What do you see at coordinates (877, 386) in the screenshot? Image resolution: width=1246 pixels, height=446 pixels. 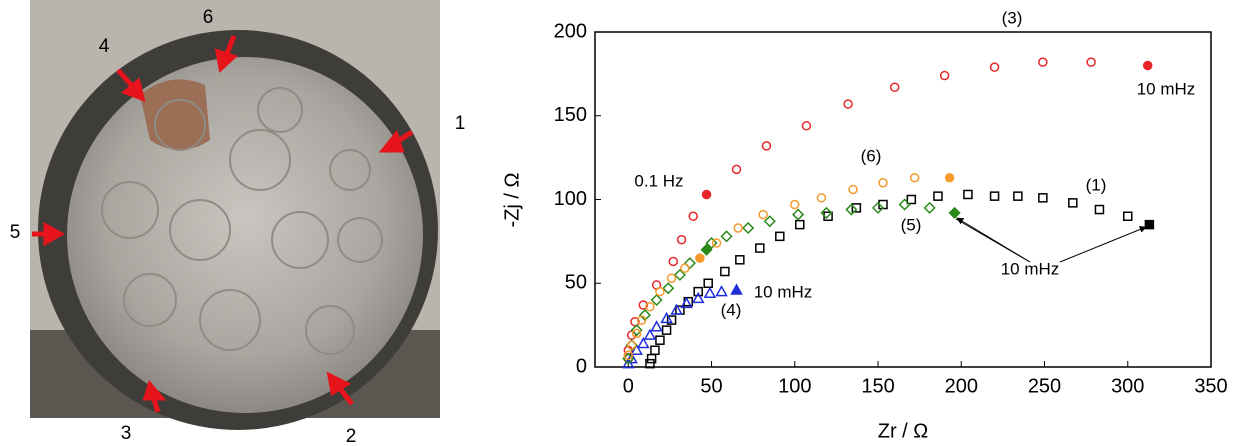 I see `x-tick-label: 150` at bounding box center [877, 386].